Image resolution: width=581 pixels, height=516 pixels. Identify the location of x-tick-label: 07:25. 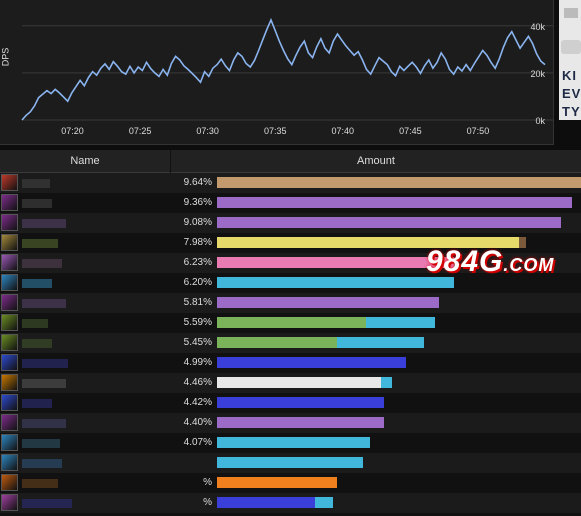
(140, 131).